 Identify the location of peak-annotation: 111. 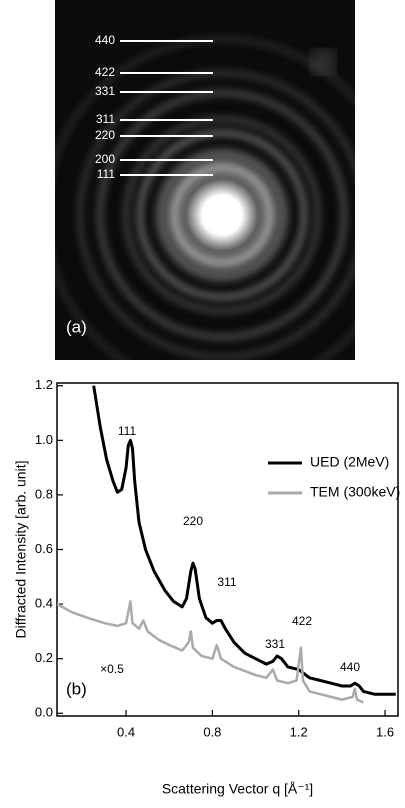
(127, 431).